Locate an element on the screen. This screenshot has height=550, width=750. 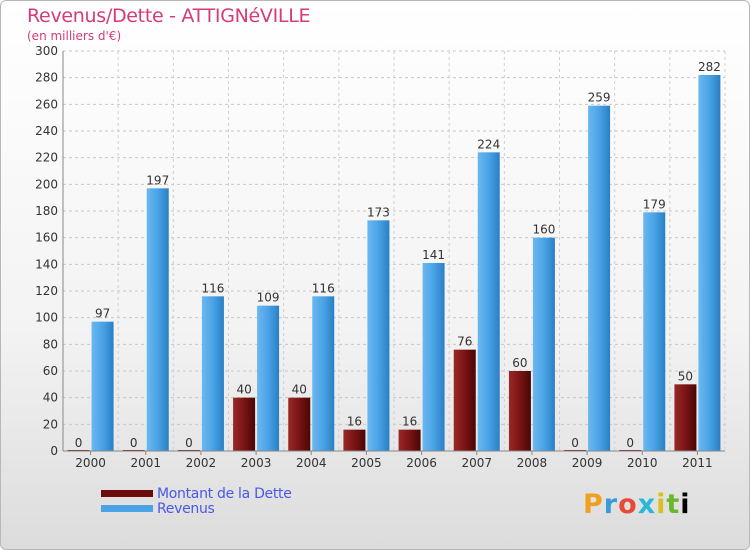
y-tick-label: 60 is located at coordinates (50, 371).